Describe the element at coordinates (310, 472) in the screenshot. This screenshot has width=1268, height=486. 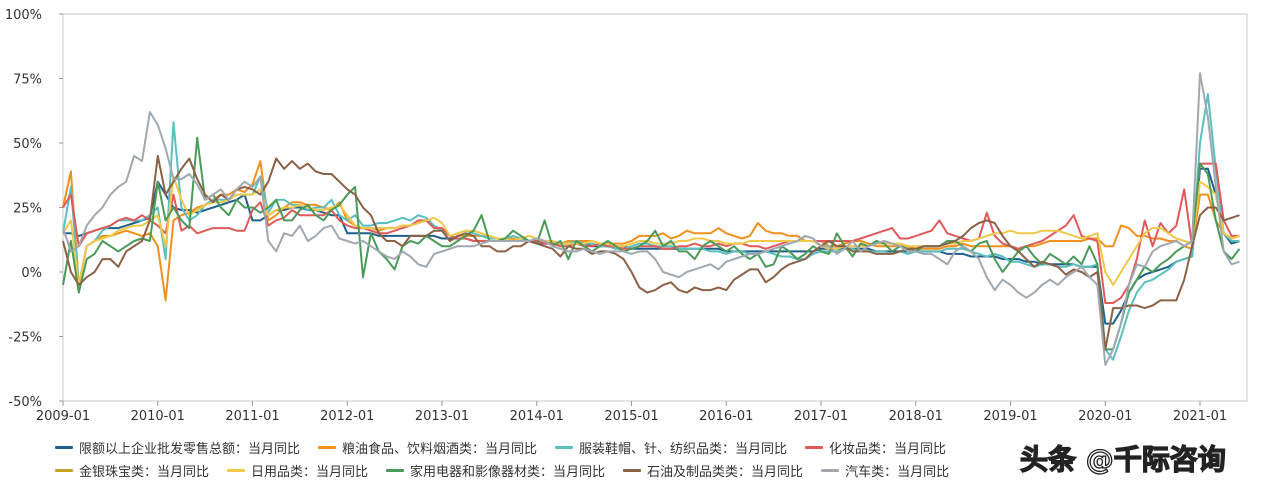
I see `legend-label: 日用品类：当月同比` at that location.